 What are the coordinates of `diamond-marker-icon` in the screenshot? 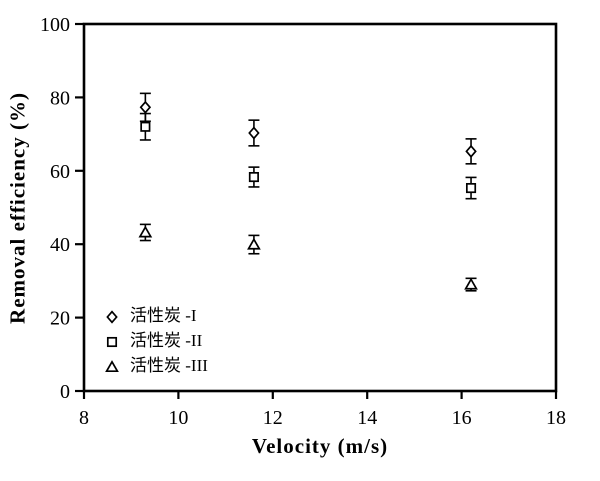 It's located at (112, 316).